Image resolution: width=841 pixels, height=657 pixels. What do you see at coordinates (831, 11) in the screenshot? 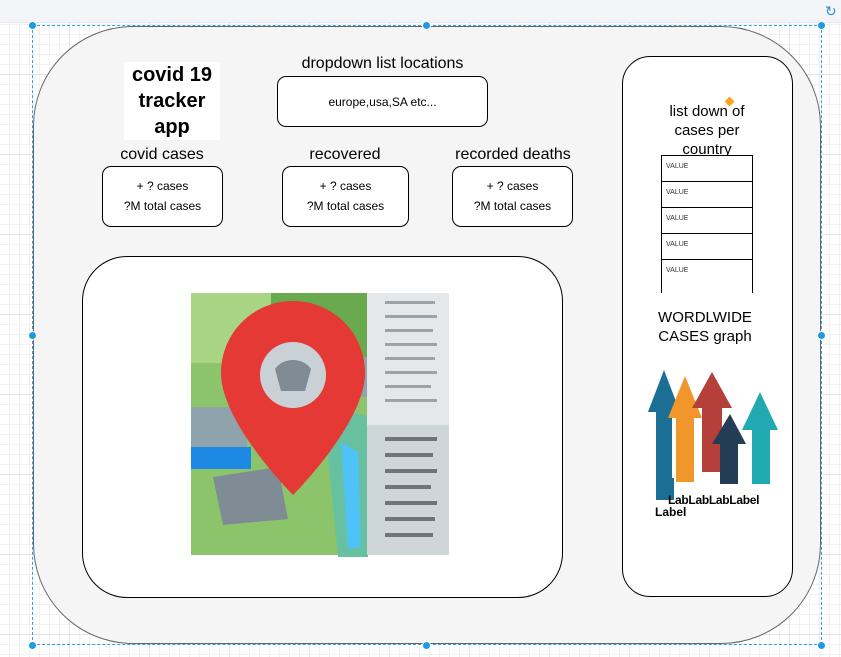
I see `refresh-icon: ↻` at bounding box center [831, 11].